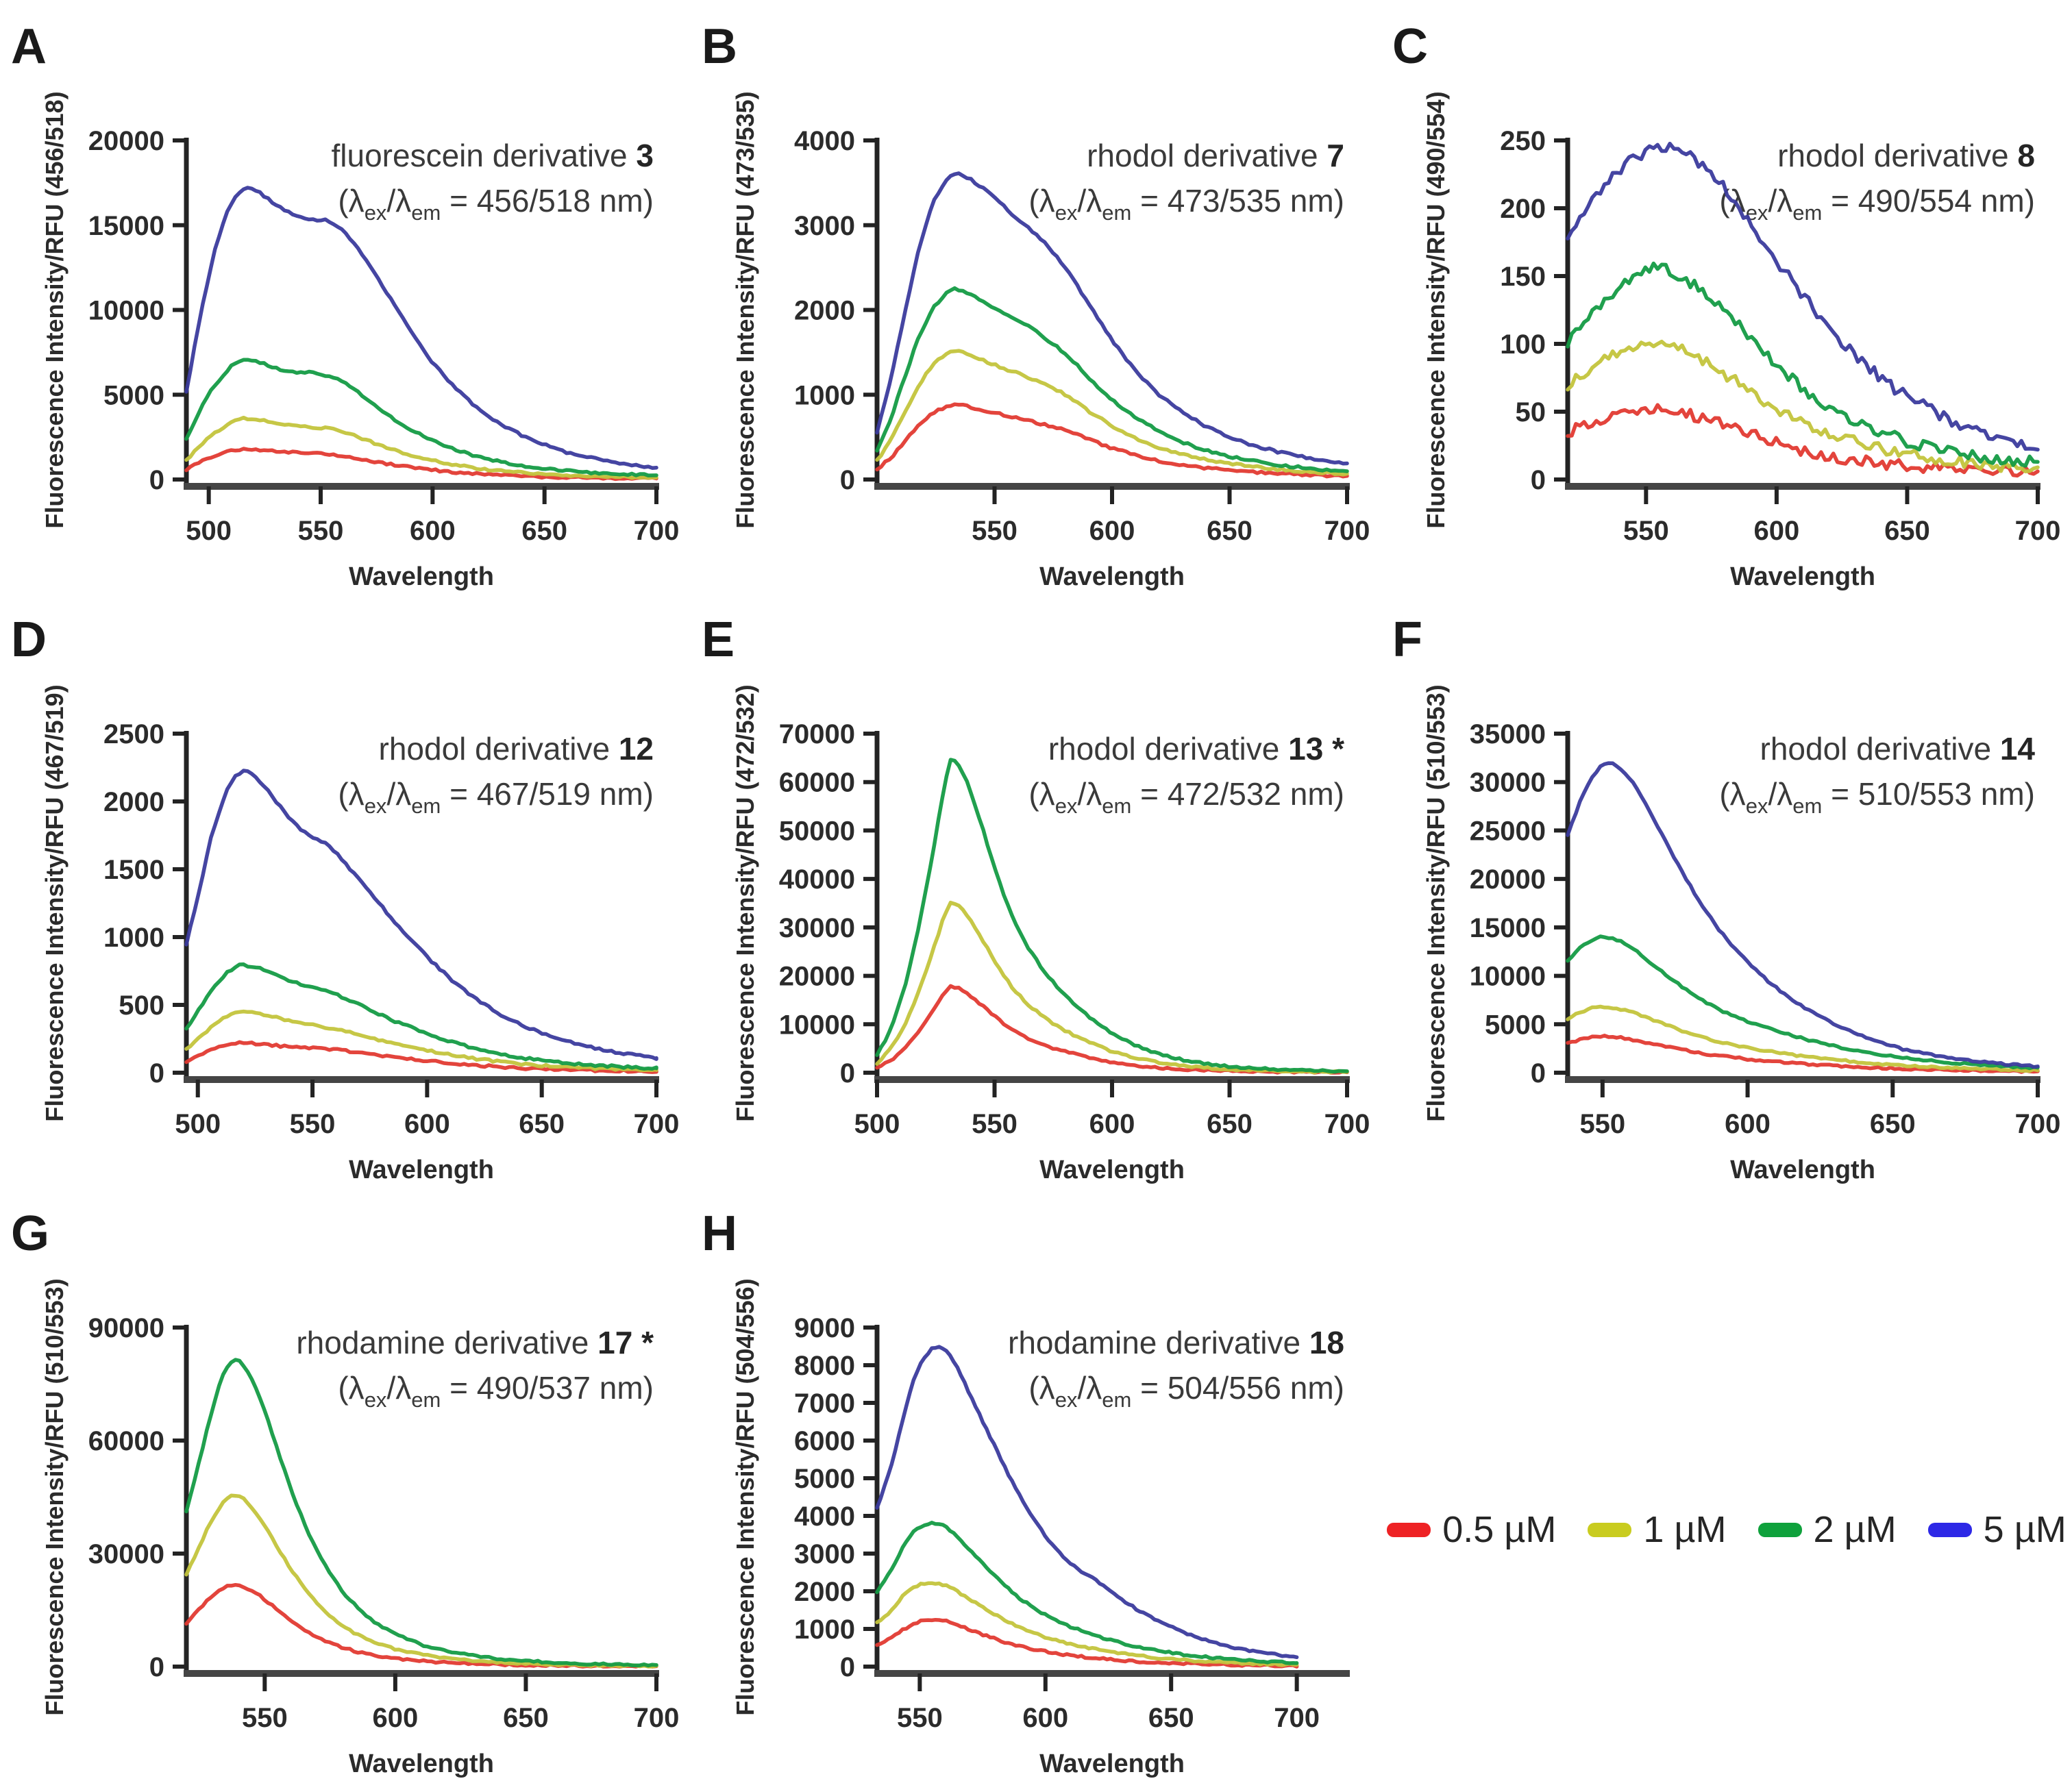 This screenshot has width=2072, height=1781. I want to click on curve-A-1 µM, so click(421, 447).